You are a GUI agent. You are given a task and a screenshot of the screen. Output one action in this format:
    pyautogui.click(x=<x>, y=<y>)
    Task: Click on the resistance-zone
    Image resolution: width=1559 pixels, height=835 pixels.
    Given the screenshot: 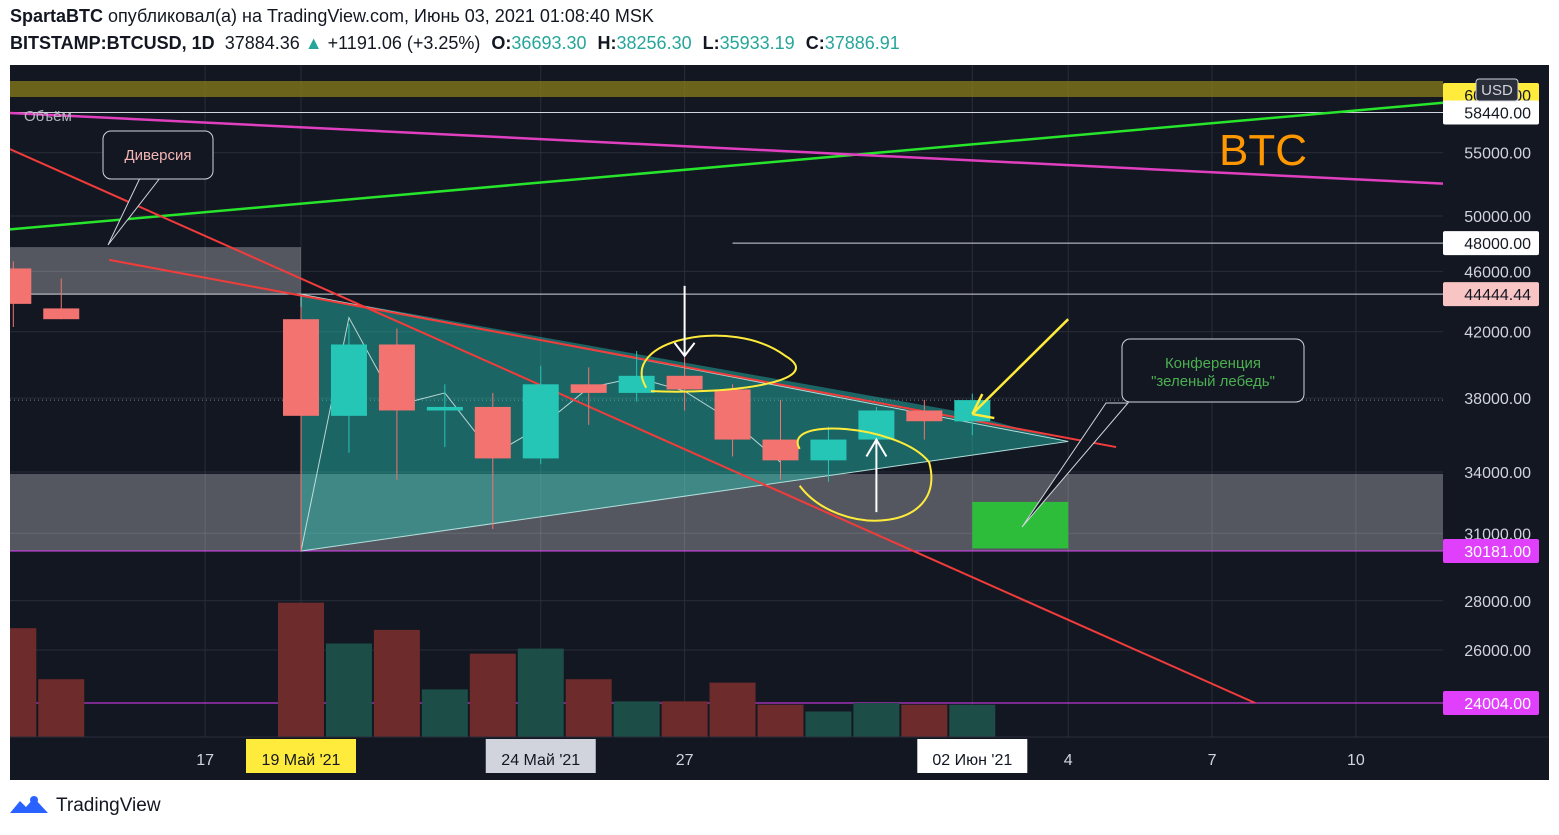 What is the action you would take?
    pyautogui.click(x=726, y=89)
    